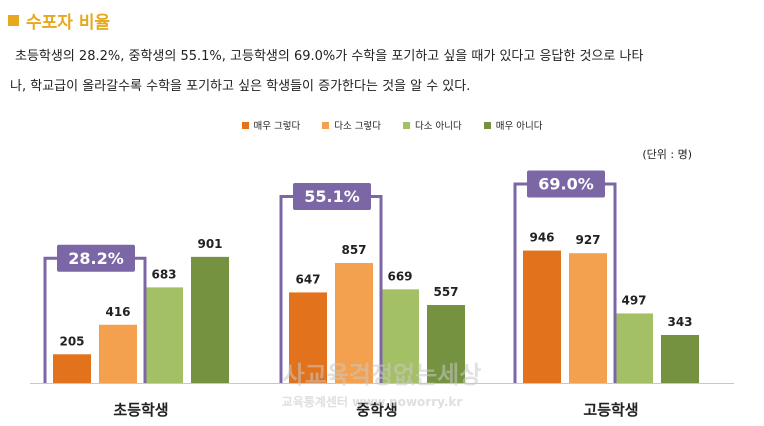 The height and width of the screenshot is (426, 764). What do you see at coordinates (307, 279) in the screenshot?
I see `data-label-2-1: 647` at bounding box center [307, 279].